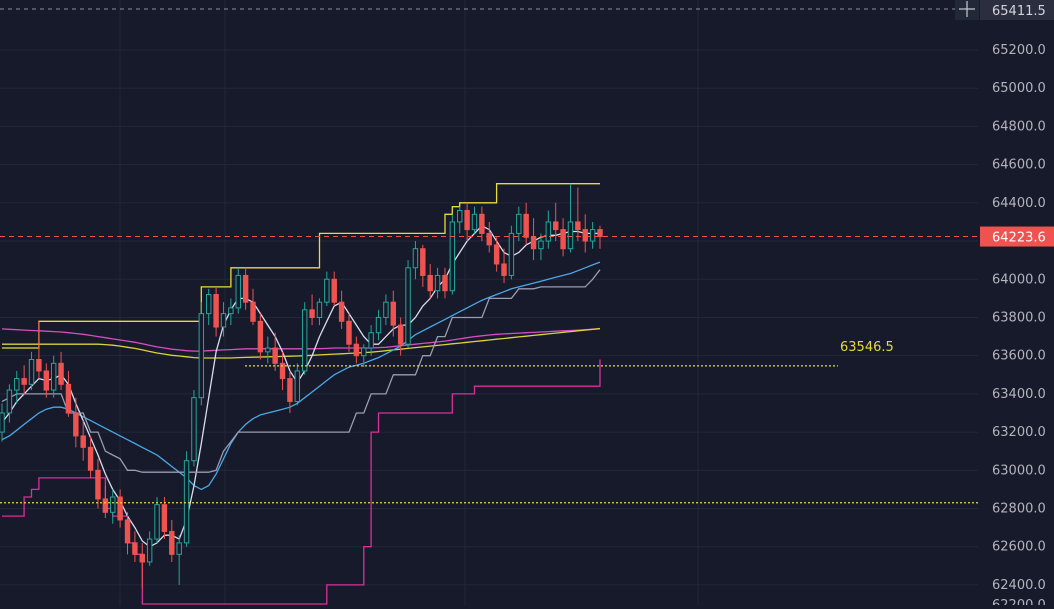  Describe the element at coordinates (967, 10) in the screenshot. I see `crosshair-icon` at that location.